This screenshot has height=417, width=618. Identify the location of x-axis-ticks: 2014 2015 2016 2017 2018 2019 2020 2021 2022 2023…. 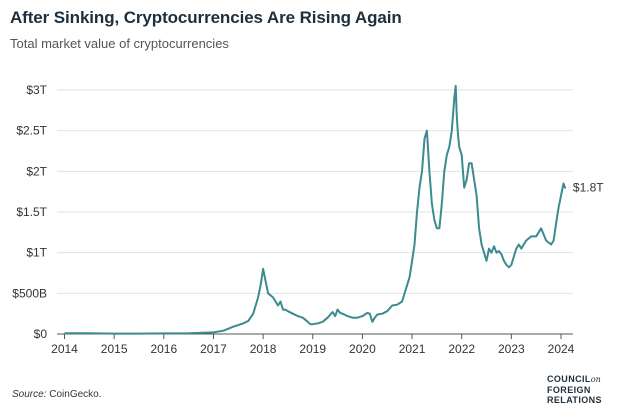
(313, 345).